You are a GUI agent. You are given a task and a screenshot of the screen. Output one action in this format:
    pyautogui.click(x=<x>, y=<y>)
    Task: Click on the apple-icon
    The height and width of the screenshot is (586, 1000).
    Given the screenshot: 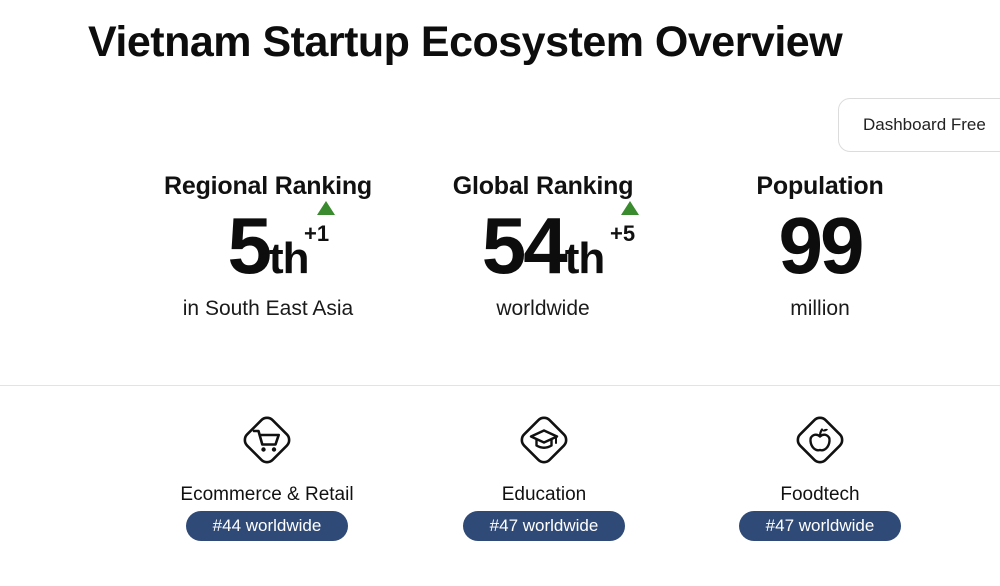 What is the action you would take?
    pyautogui.click(x=820, y=440)
    